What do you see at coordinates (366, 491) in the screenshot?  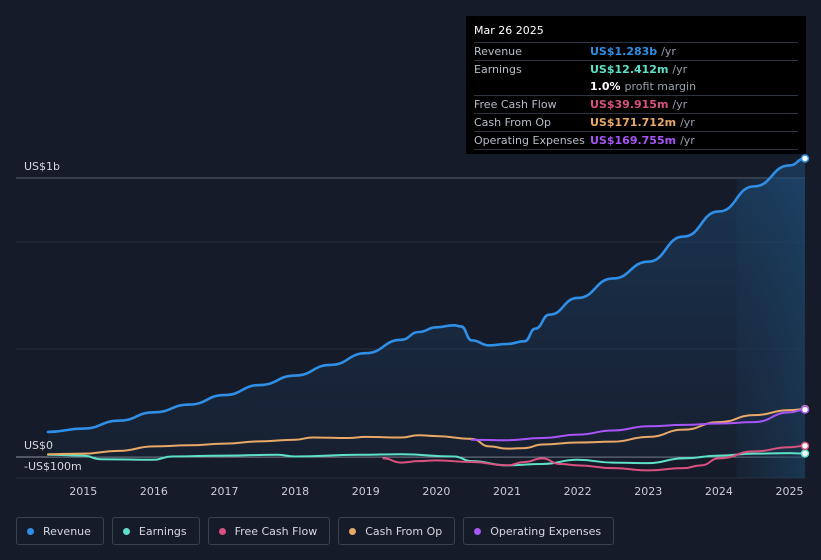 I see `x-tick-label: 2019` at bounding box center [366, 491].